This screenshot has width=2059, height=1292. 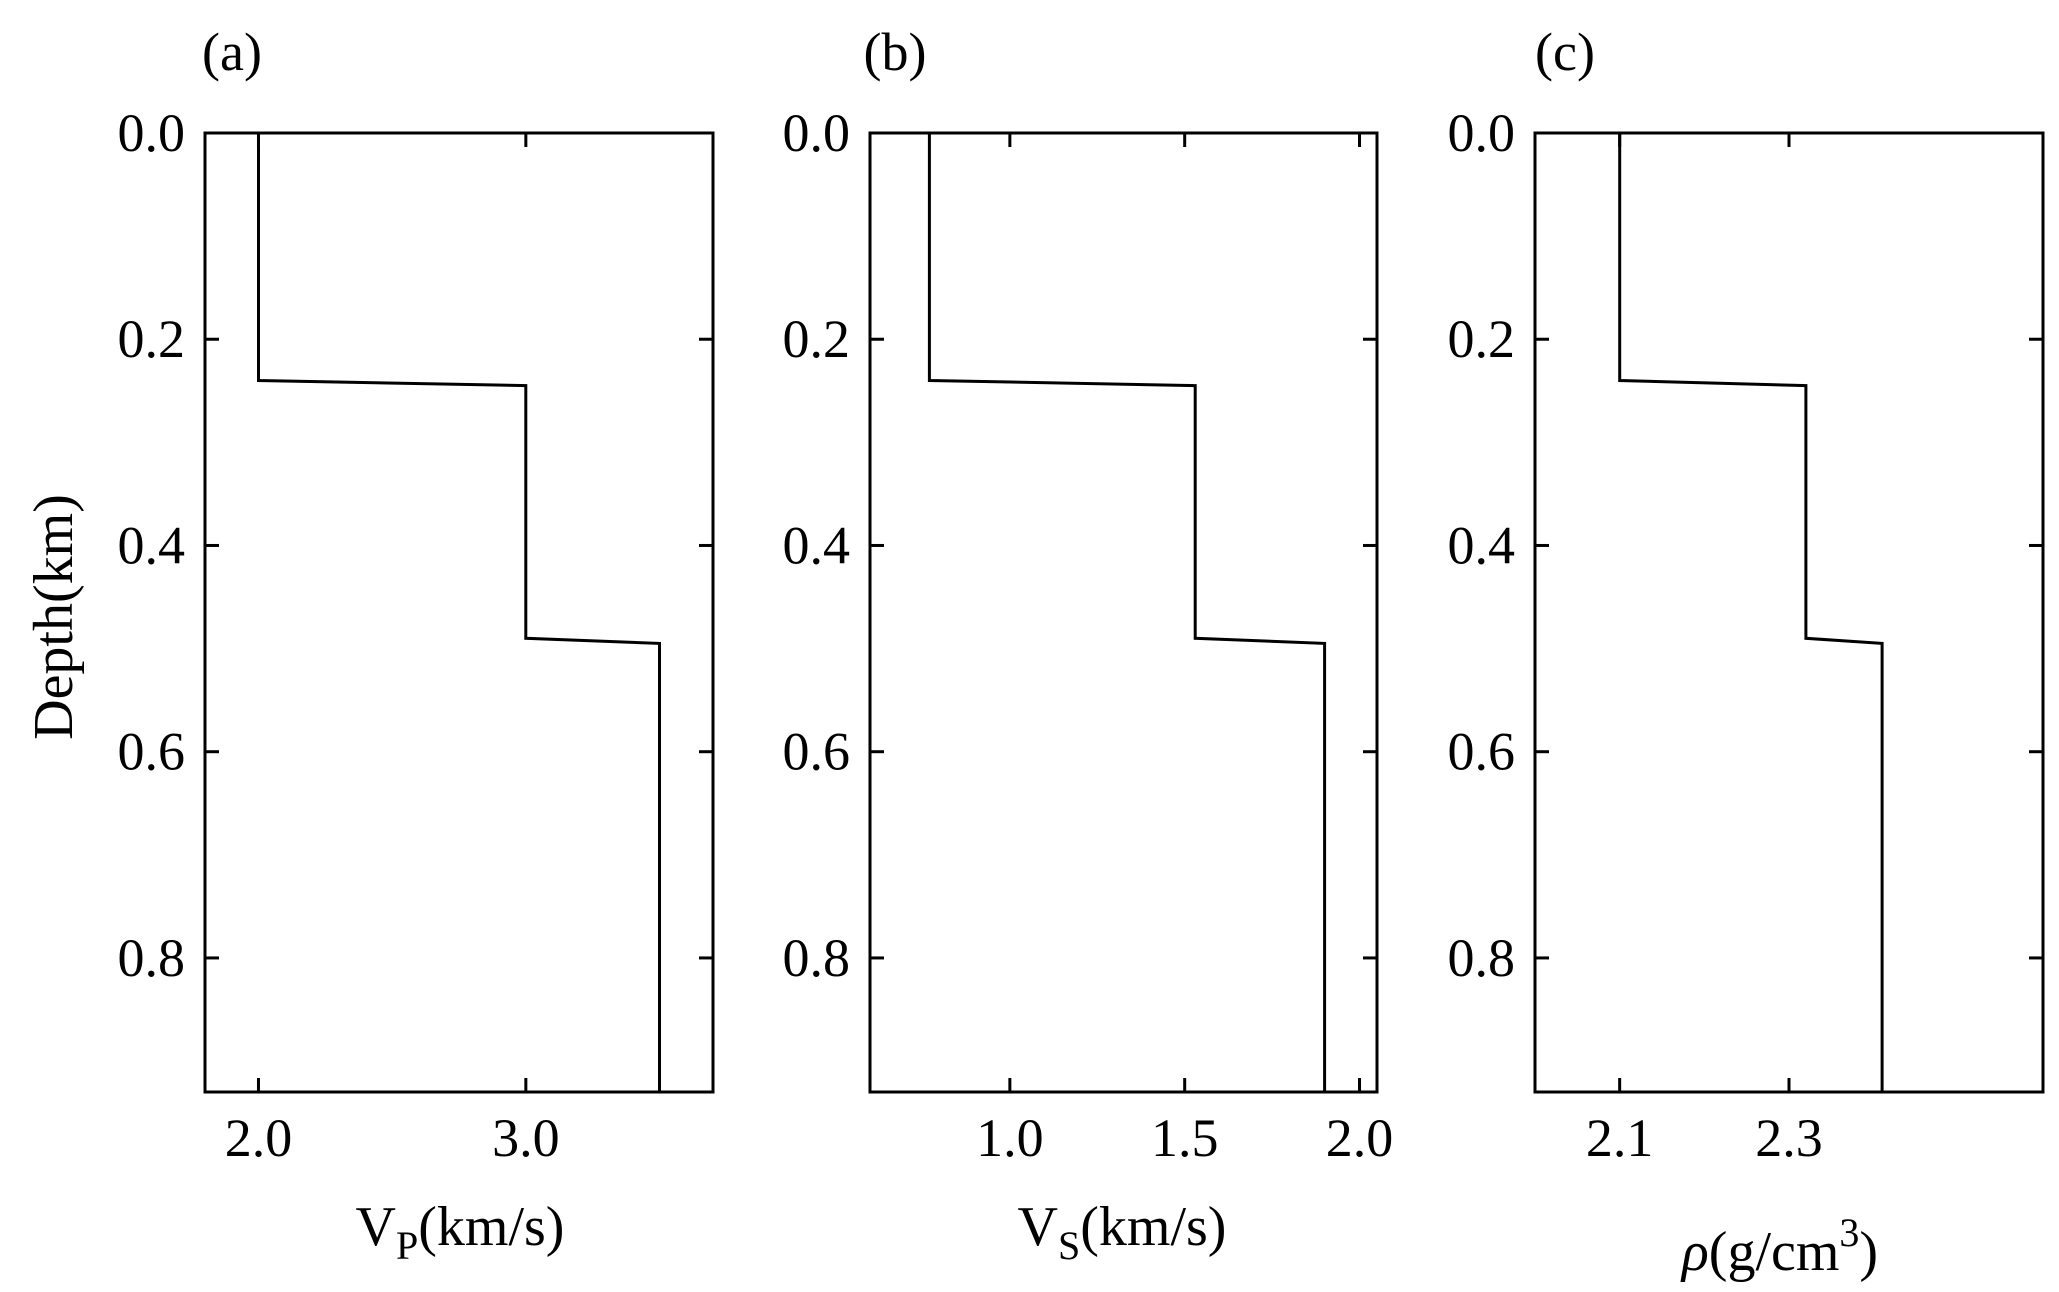 I want to click on y-tick-label-b: 0.4, so click(x=817, y=545).